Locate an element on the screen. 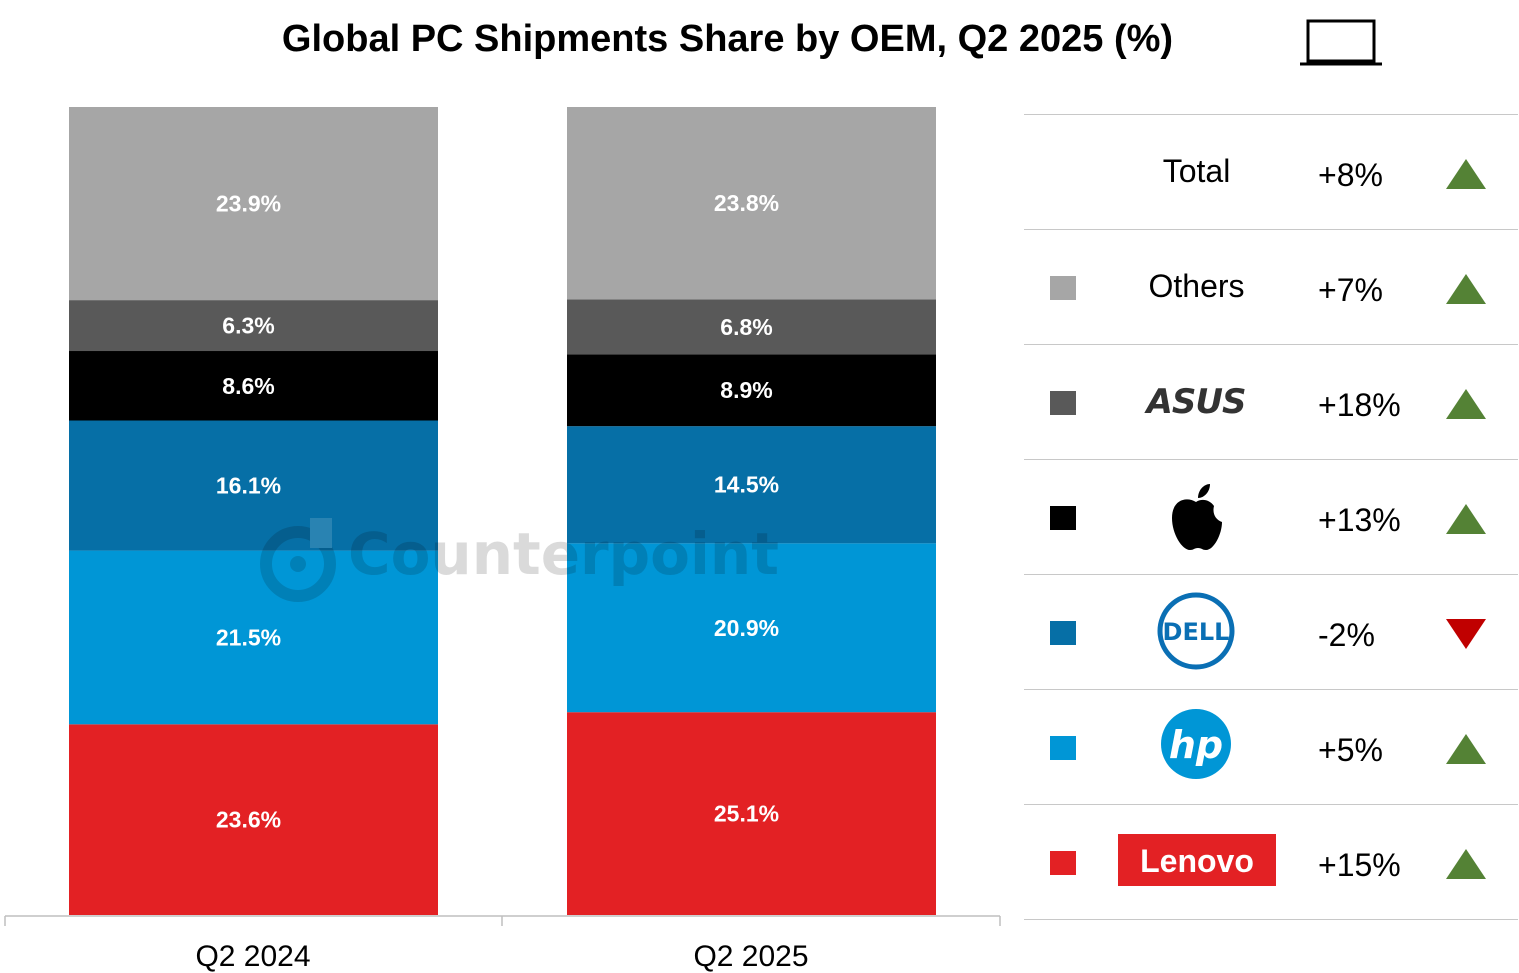 The width and height of the screenshot is (1519, 973). data-label-others-1: 23.8% is located at coordinates (746, 203).